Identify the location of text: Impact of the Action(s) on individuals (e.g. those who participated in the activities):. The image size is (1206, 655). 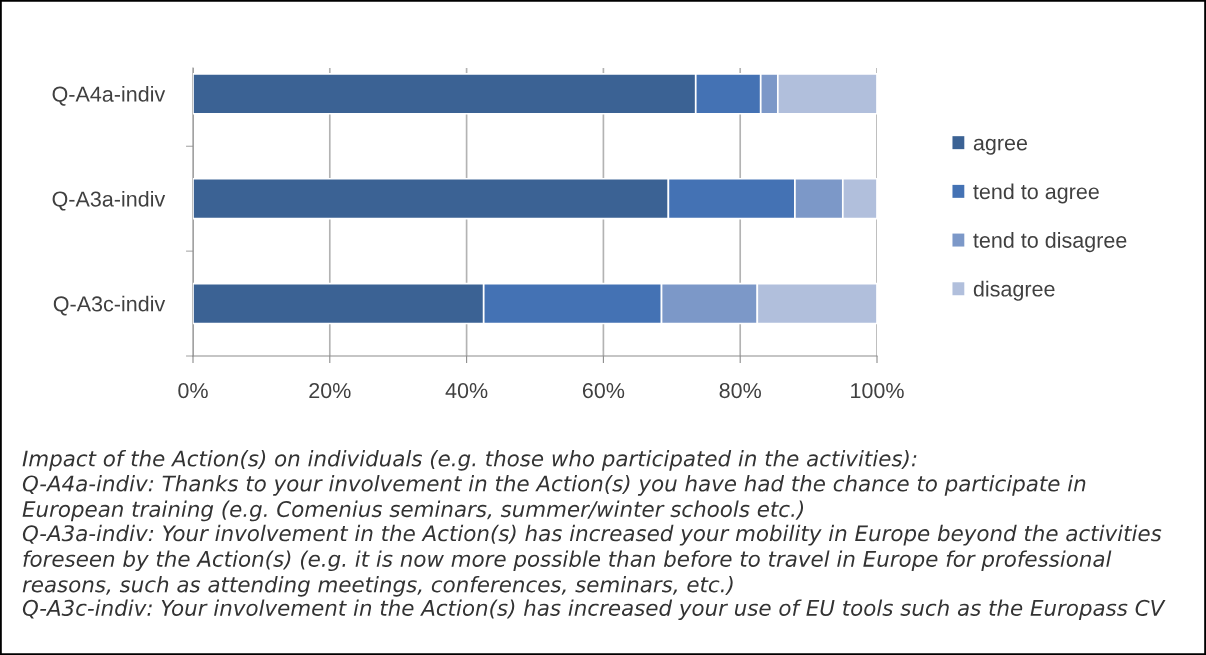
(469, 460).